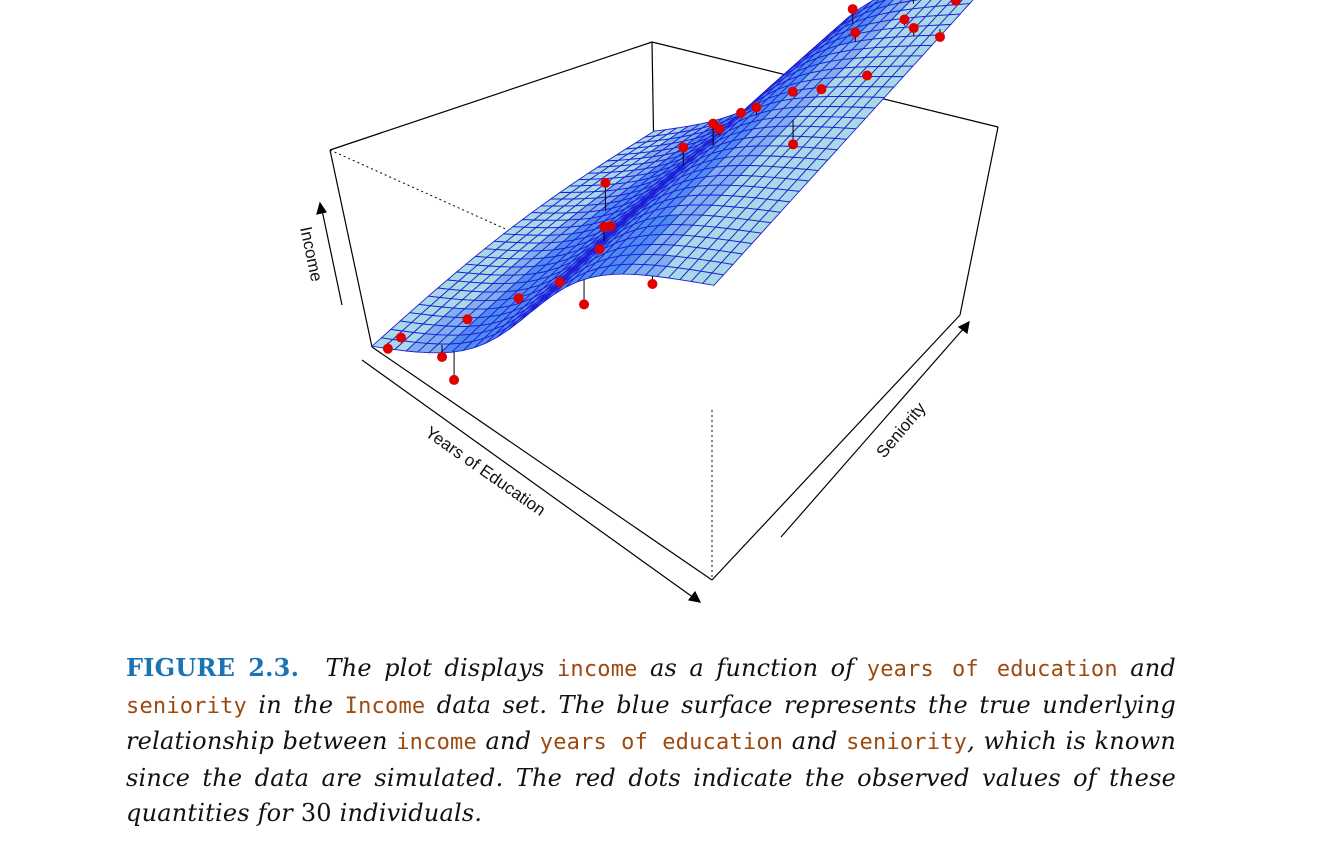 This screenshot has width=1317, height=853. I want to click on caption-text: The plot displays, so click(435, 668).